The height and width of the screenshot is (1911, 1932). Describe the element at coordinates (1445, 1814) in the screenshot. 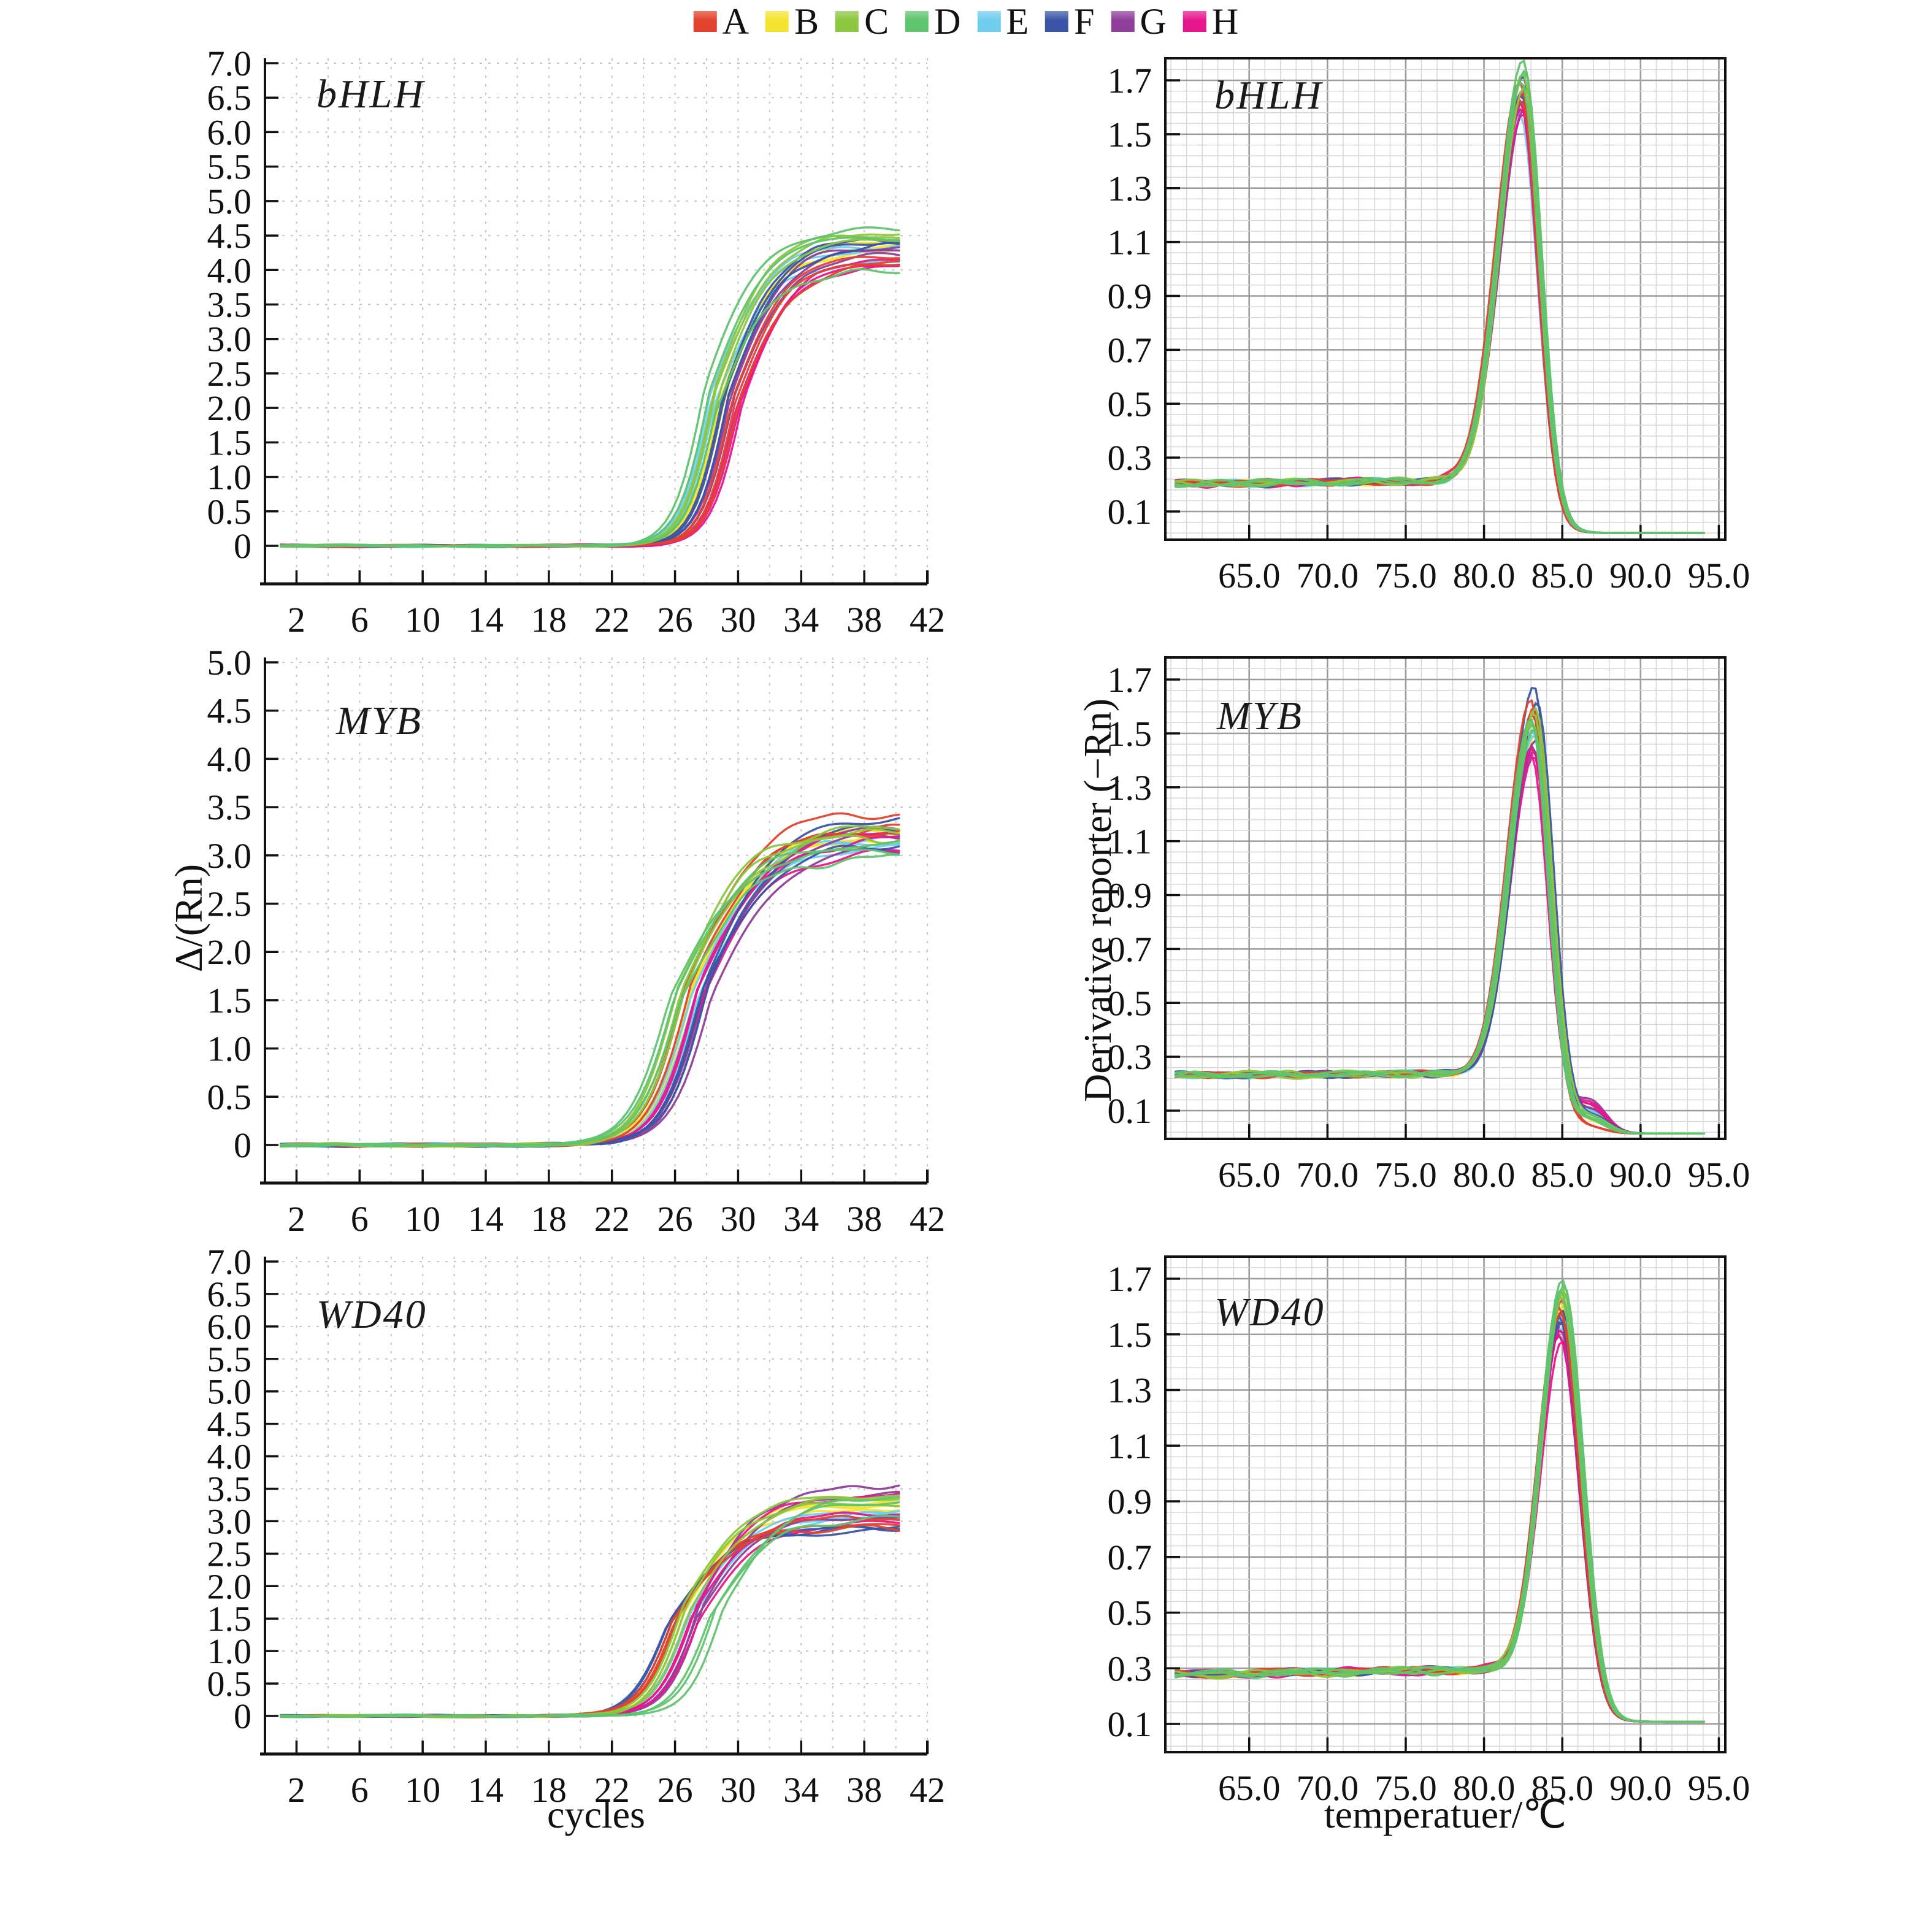

I see `x-axis-title-temperature: temperatuer/℃` at that location.